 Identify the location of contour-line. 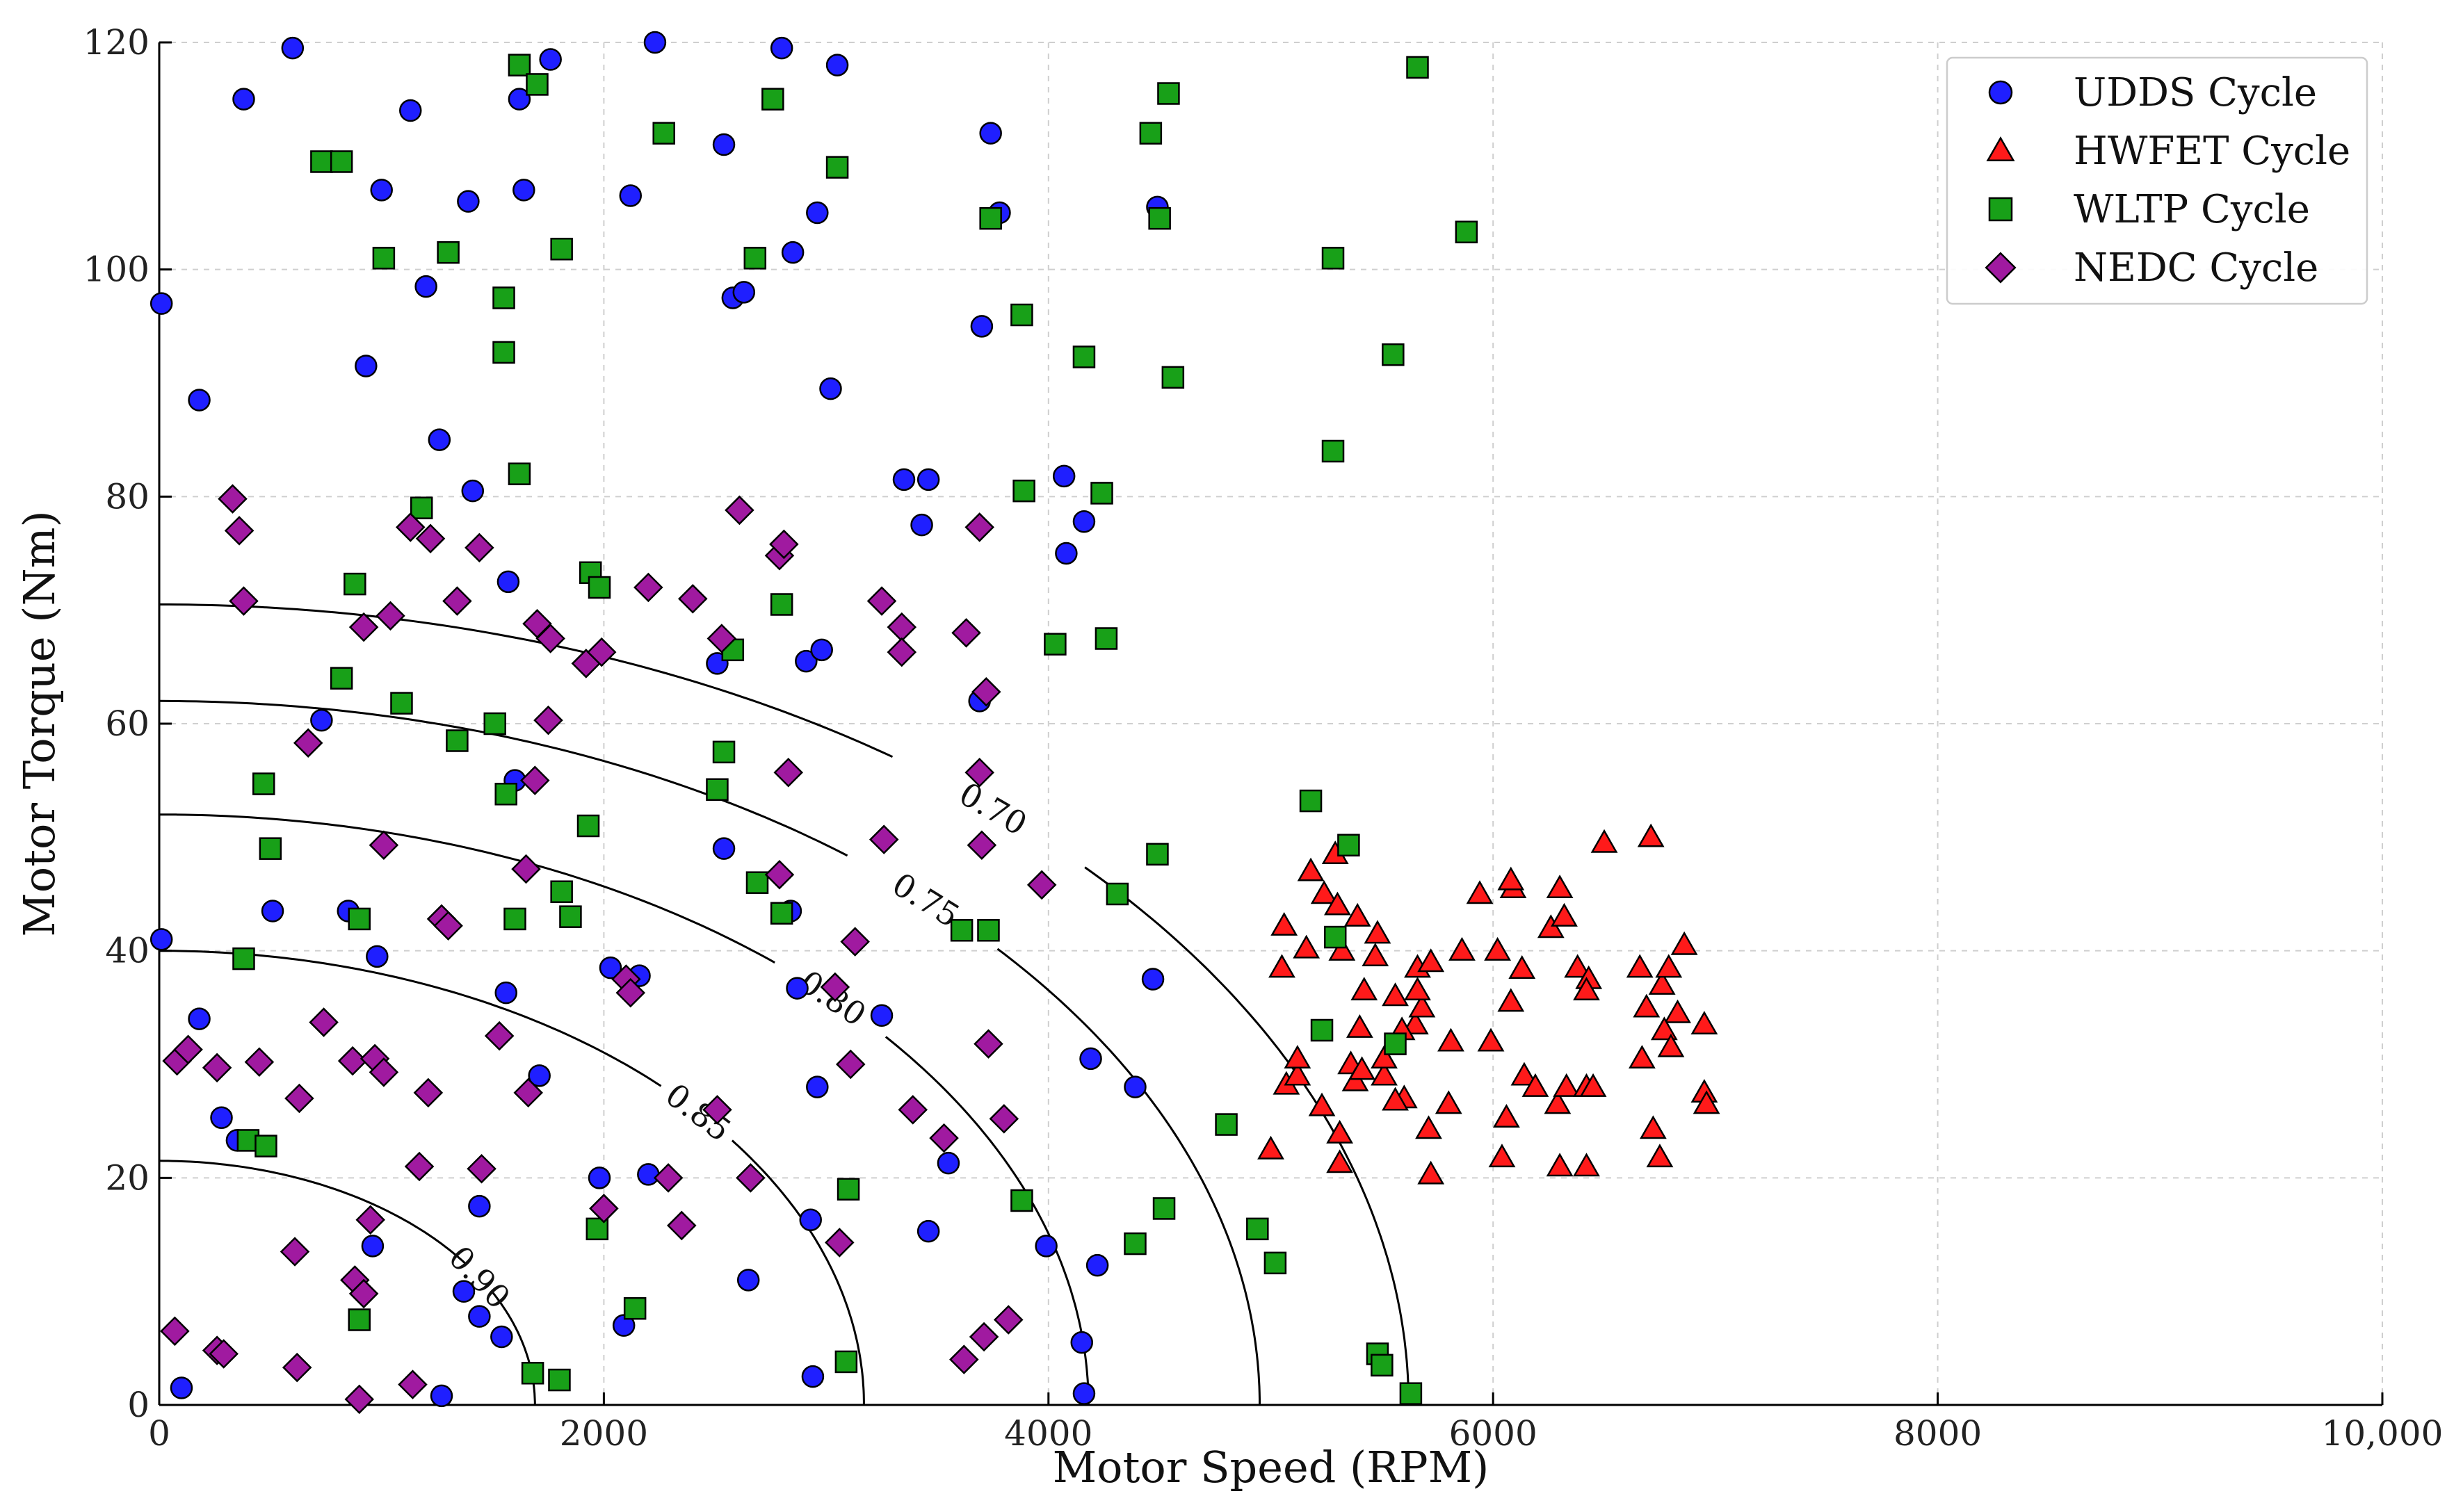
(348, 1282).